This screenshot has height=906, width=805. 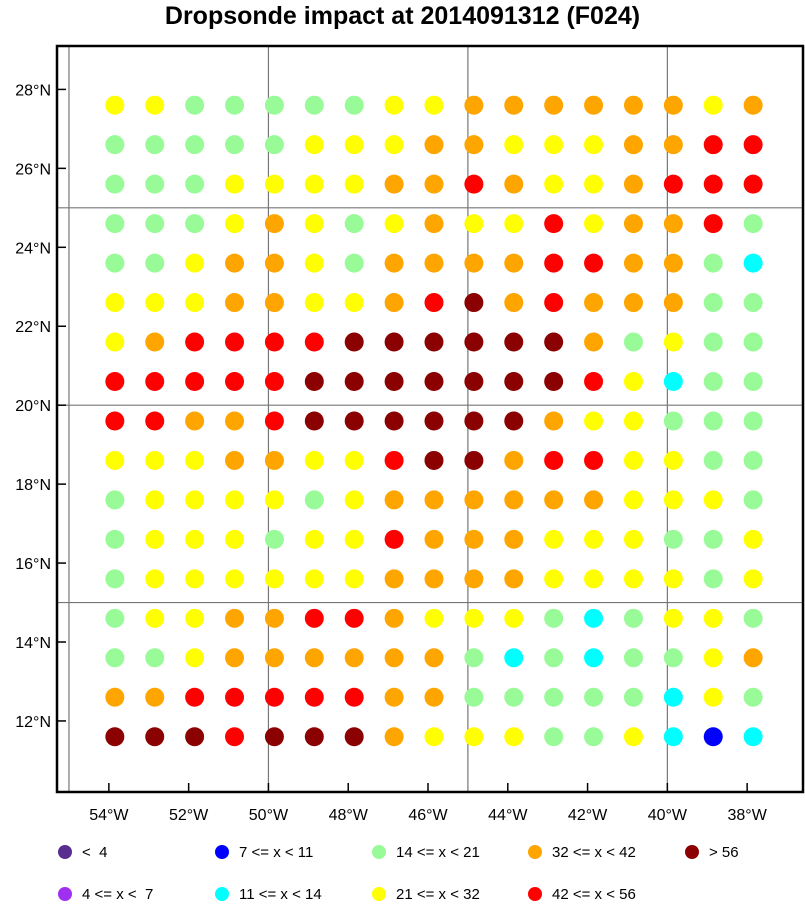 I want to click on legend-label: 14 <= x < 21, so click(x=438, y=852).